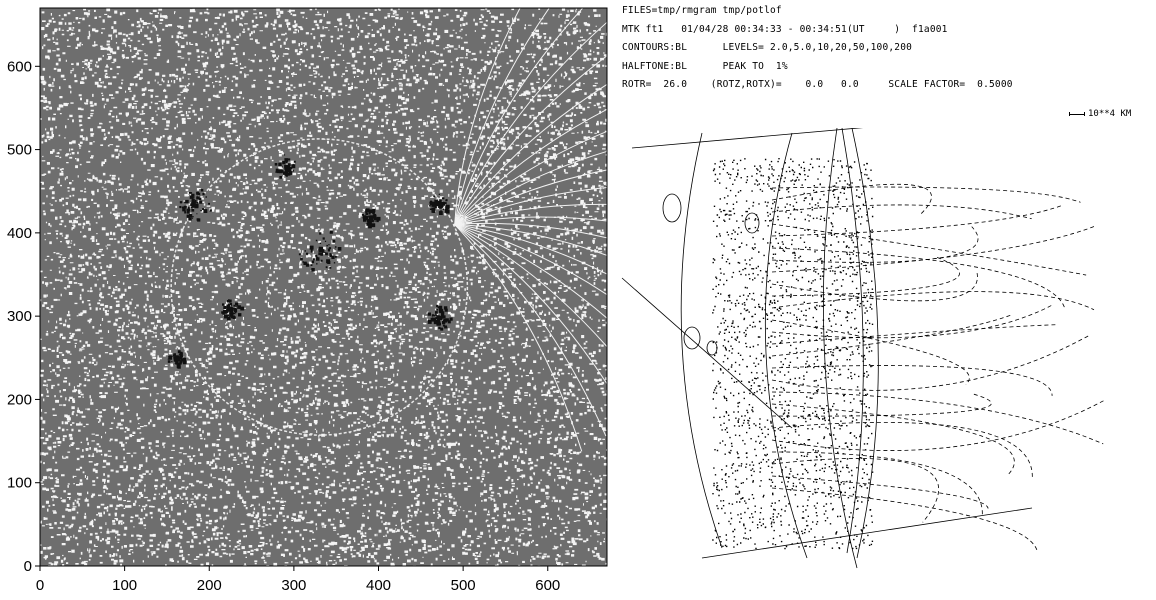 This screenshot has width=1156, height=600. I want to click on x-tick-label: 500, so click(463, 585).